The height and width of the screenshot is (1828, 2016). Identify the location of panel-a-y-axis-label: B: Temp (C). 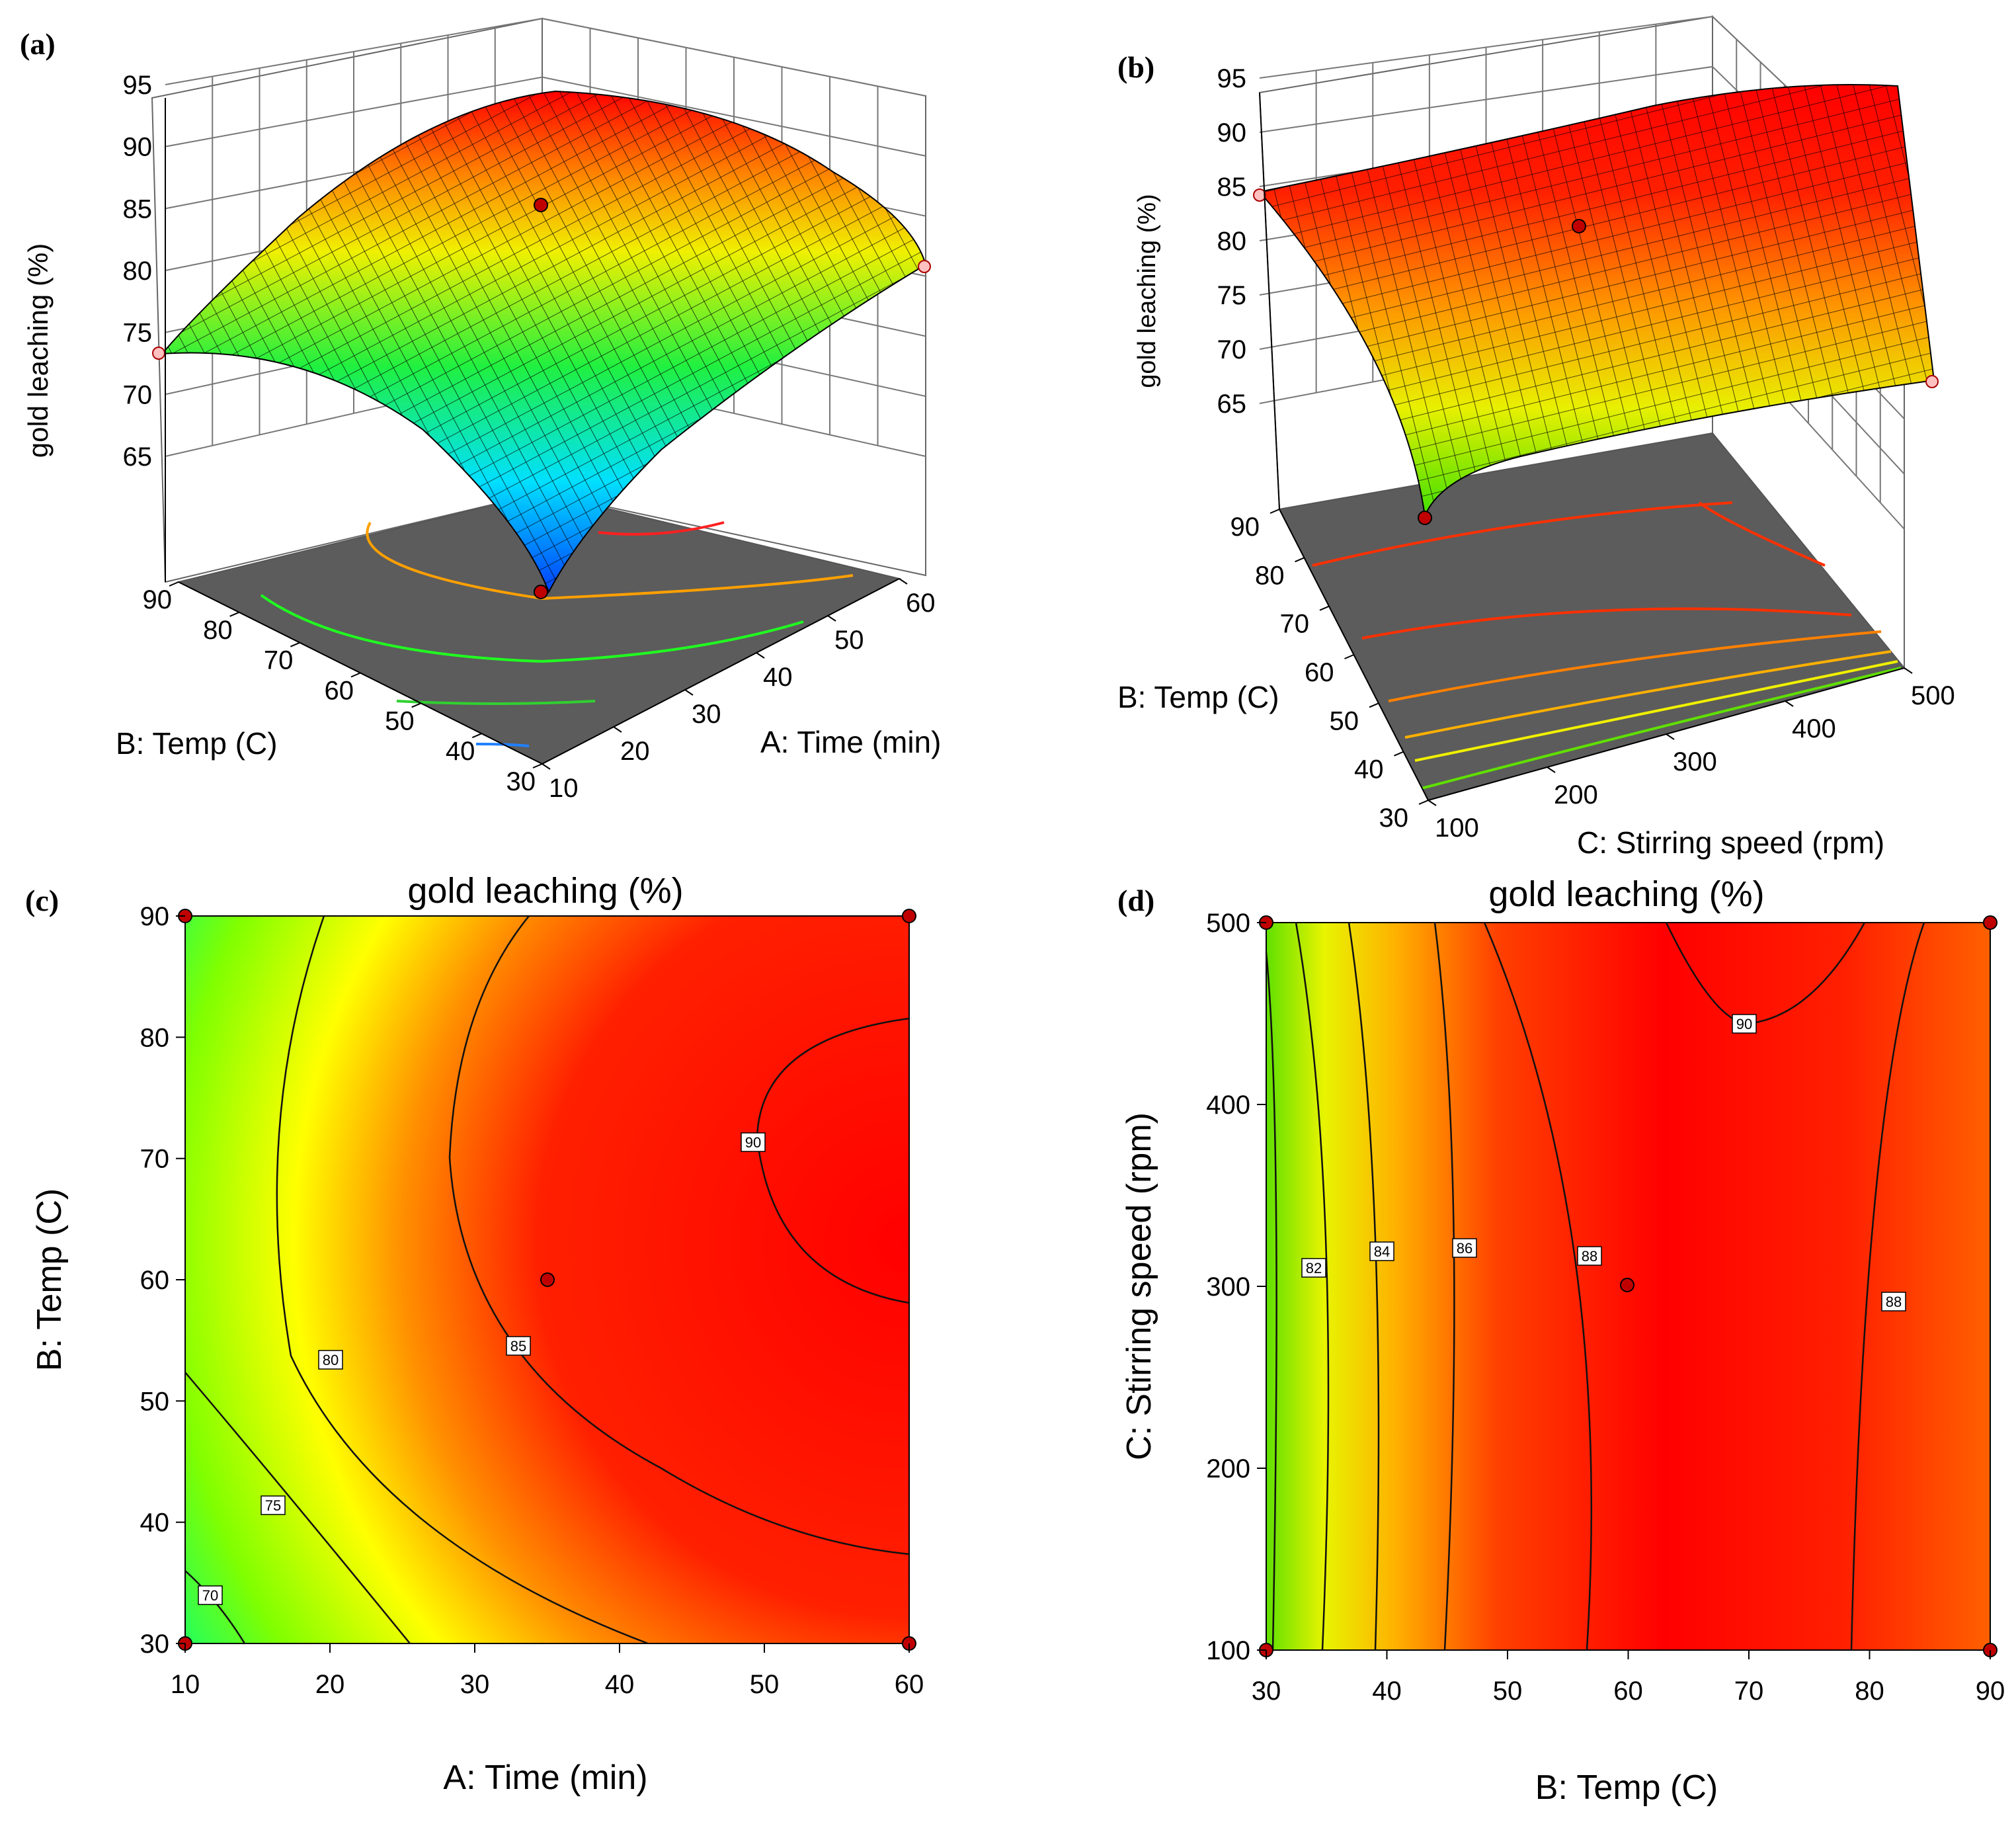
(197, 743).